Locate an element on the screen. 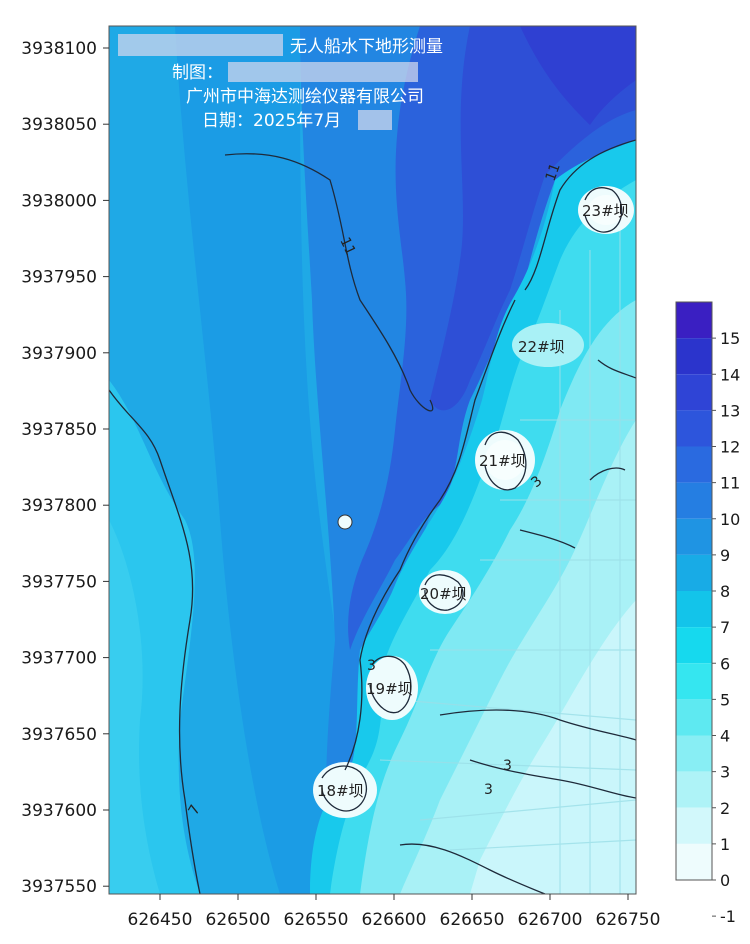  x-tick-label: 626750 is located at coordinates (628, 920).